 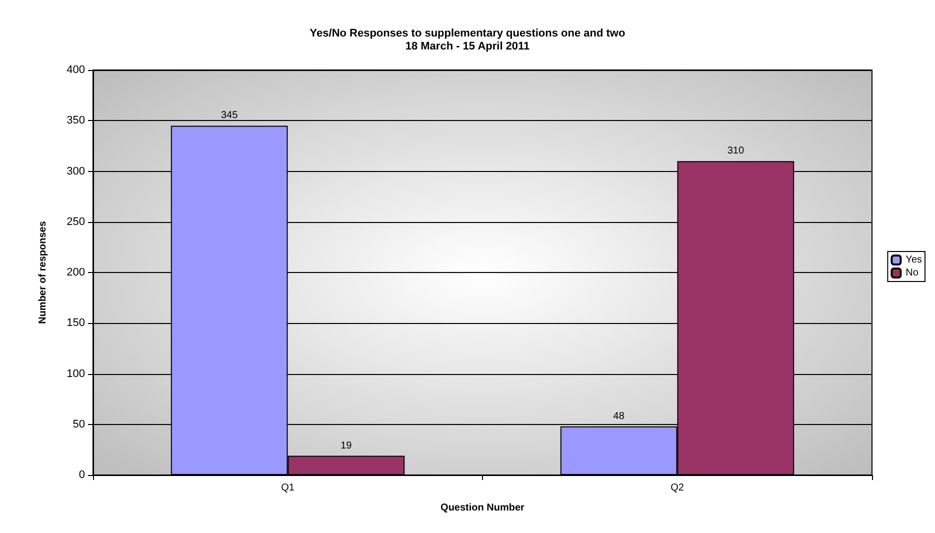 What do you see at coordinates (81, 475) in the screenshot?
I see `y-tick-label: 0` at bounding box center [81, 475].